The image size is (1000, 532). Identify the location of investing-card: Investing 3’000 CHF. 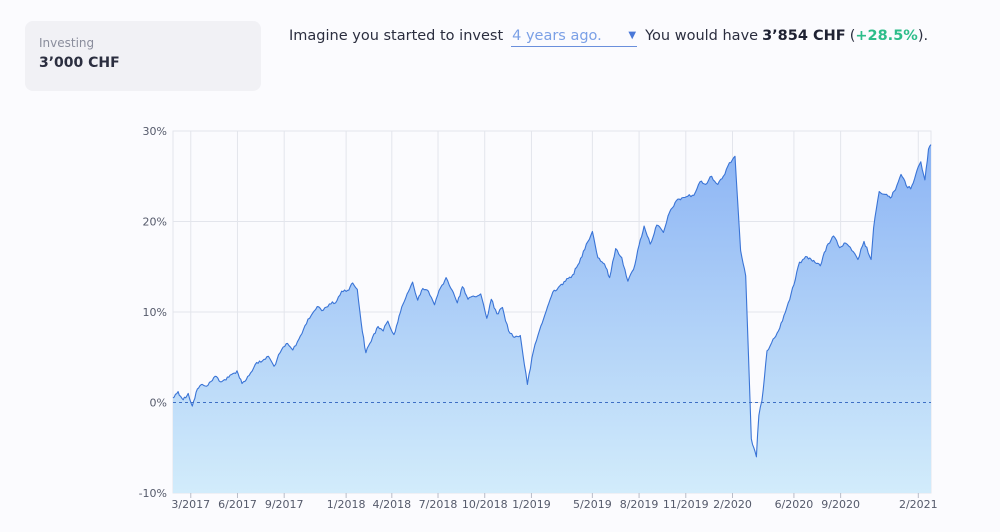
(143, 56).